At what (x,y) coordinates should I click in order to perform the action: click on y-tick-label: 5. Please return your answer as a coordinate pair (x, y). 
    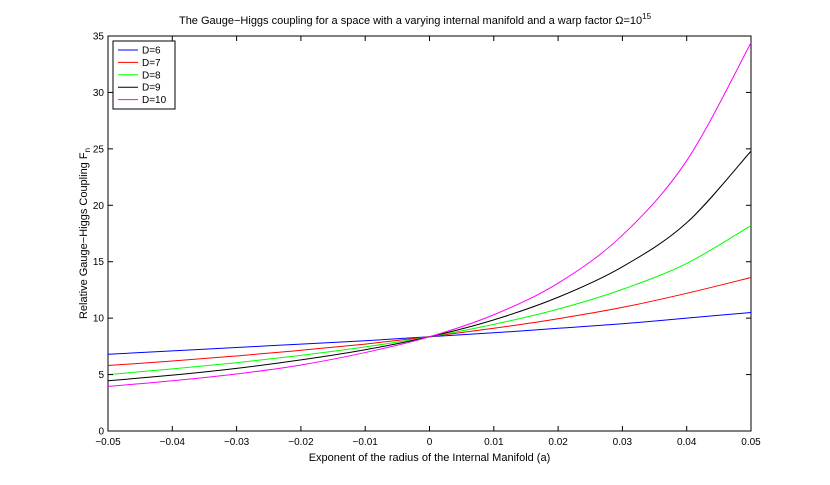
    Looking at the image, I should click on (101, 375).